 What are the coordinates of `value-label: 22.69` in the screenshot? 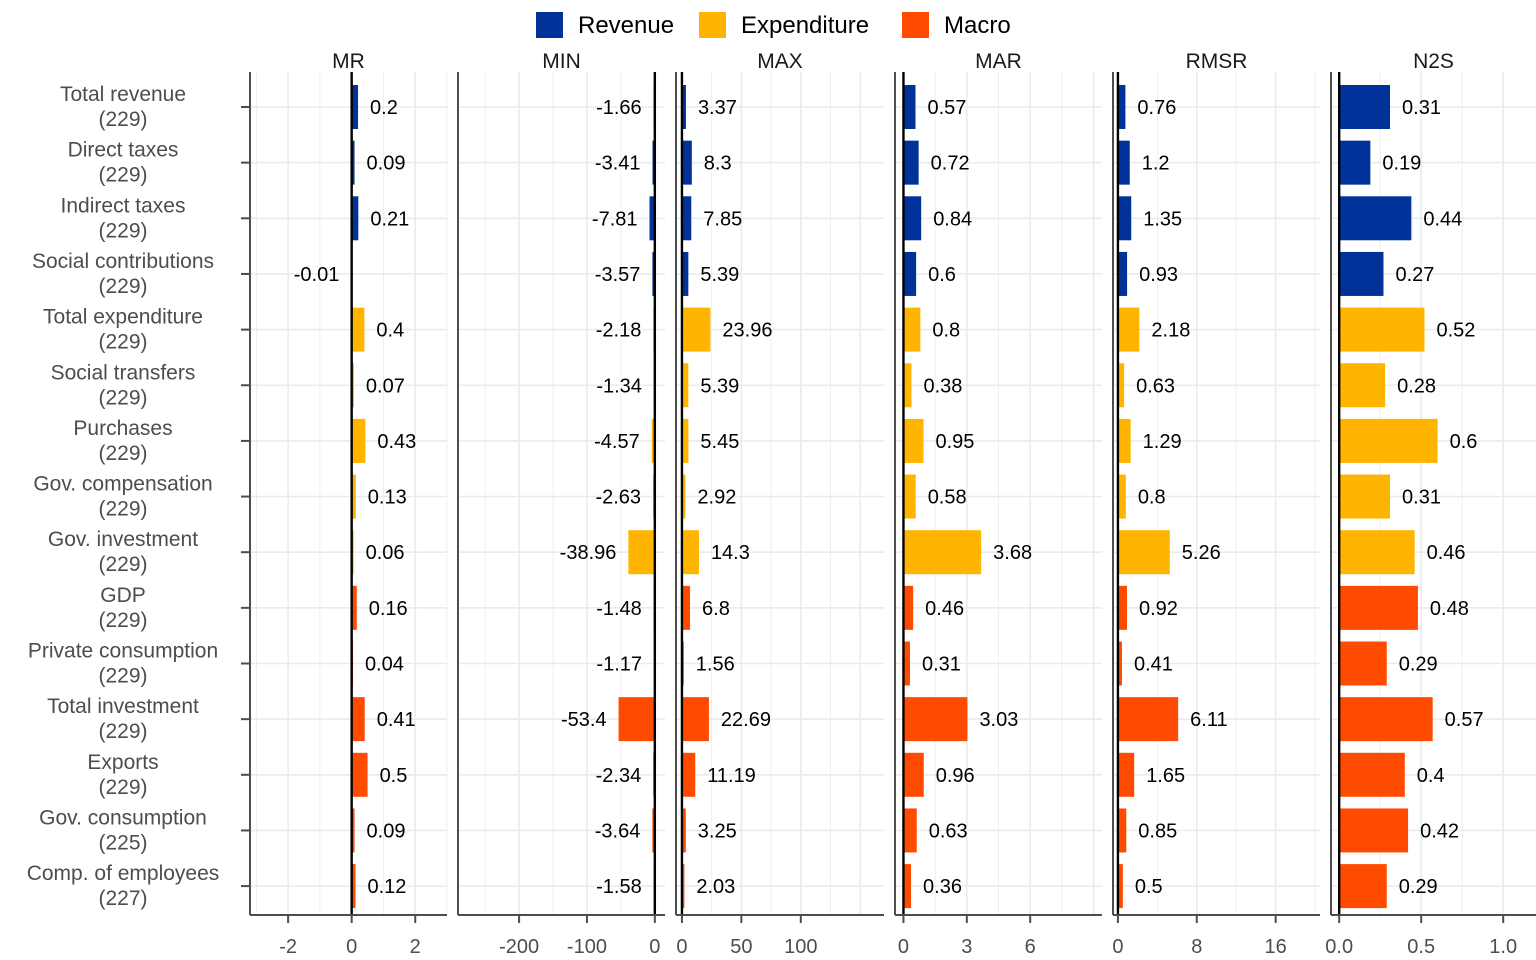 It's located at (746, 720).